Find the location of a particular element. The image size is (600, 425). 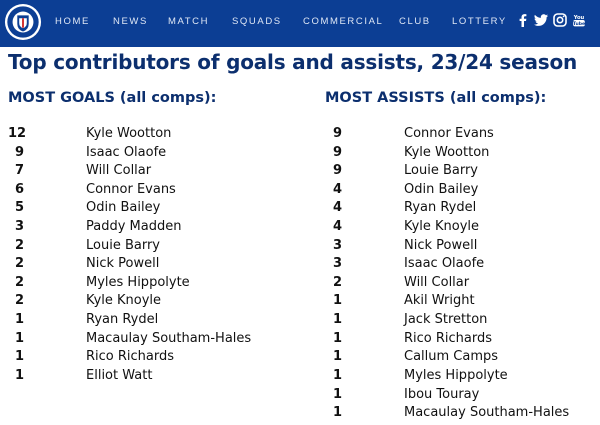

goals-count: 7 is located at coordinates (20, 171).